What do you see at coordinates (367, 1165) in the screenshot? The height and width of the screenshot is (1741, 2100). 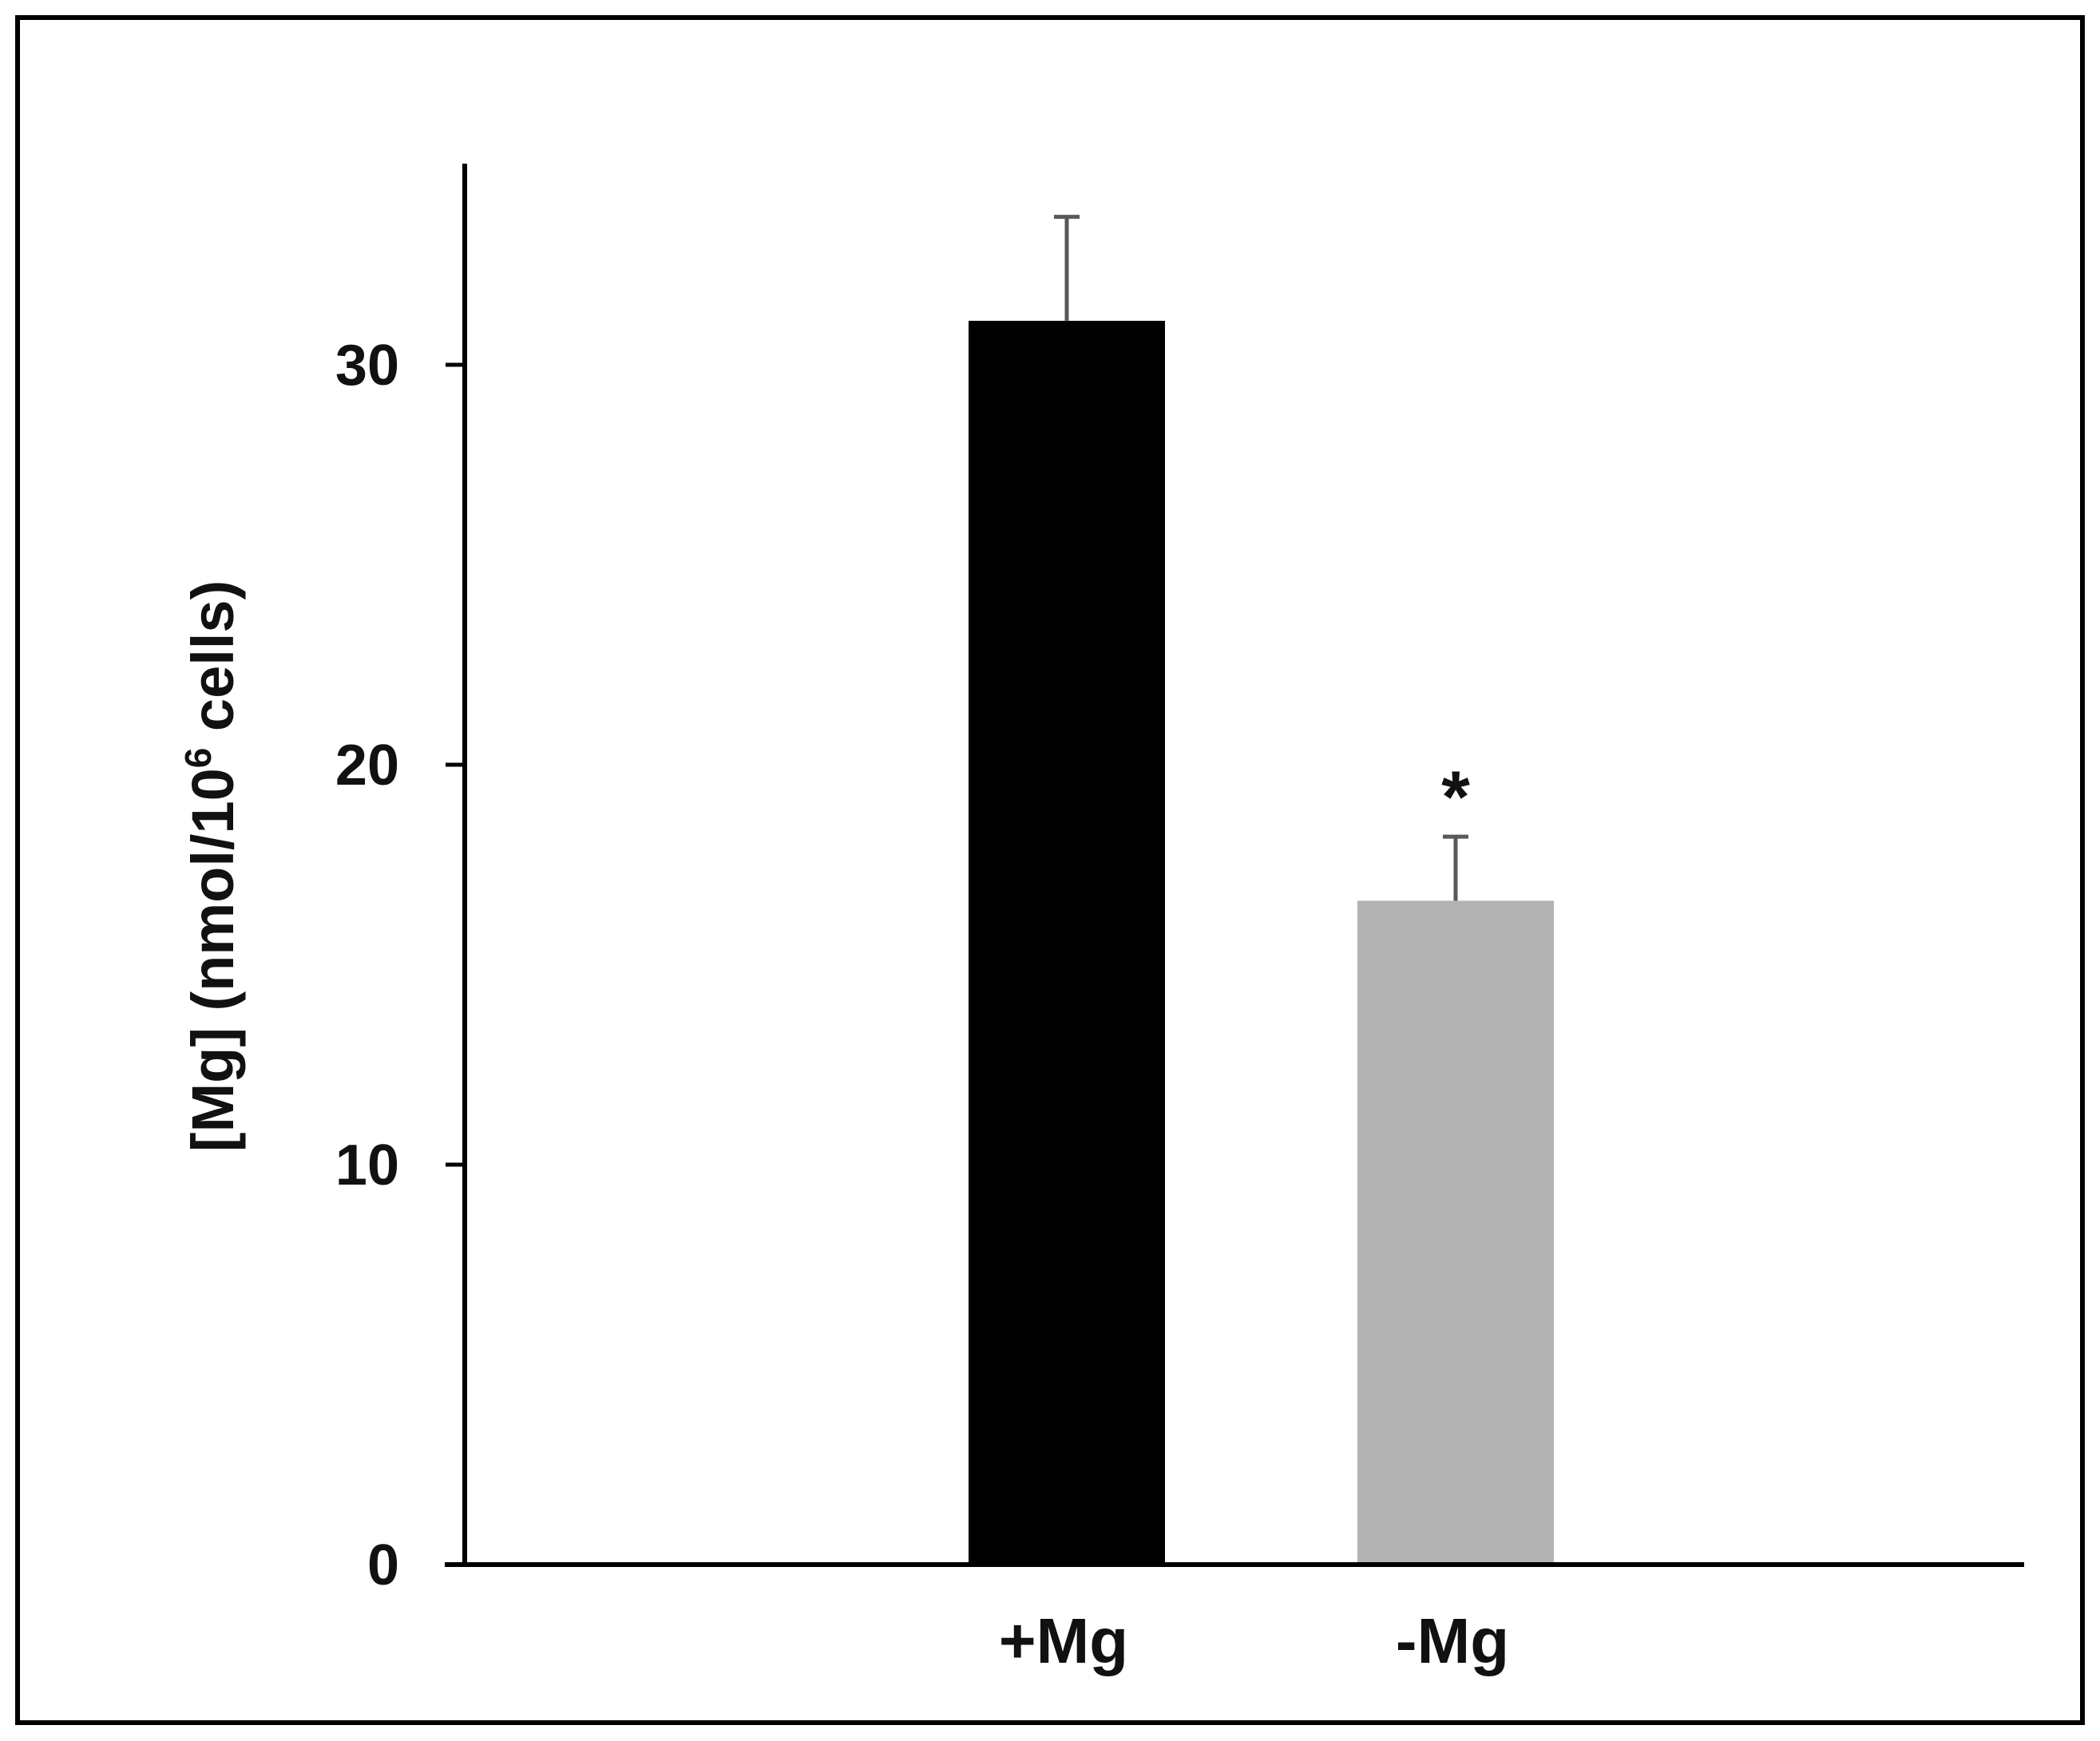 I see `y-tick-label-10: 10` at bounding box center [367, 1165].